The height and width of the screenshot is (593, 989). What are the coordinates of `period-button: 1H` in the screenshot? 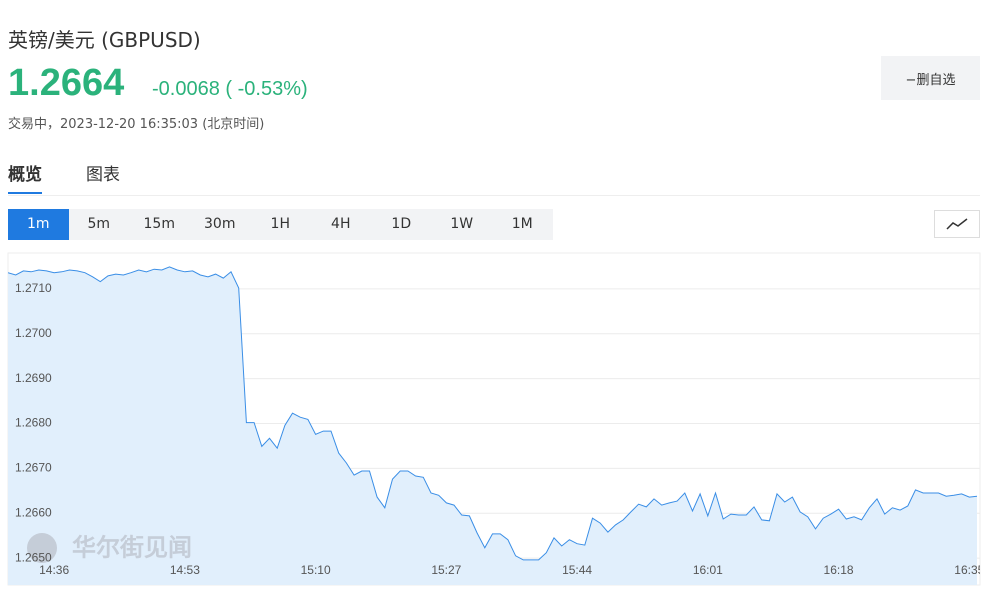 It's located at (280, 224).